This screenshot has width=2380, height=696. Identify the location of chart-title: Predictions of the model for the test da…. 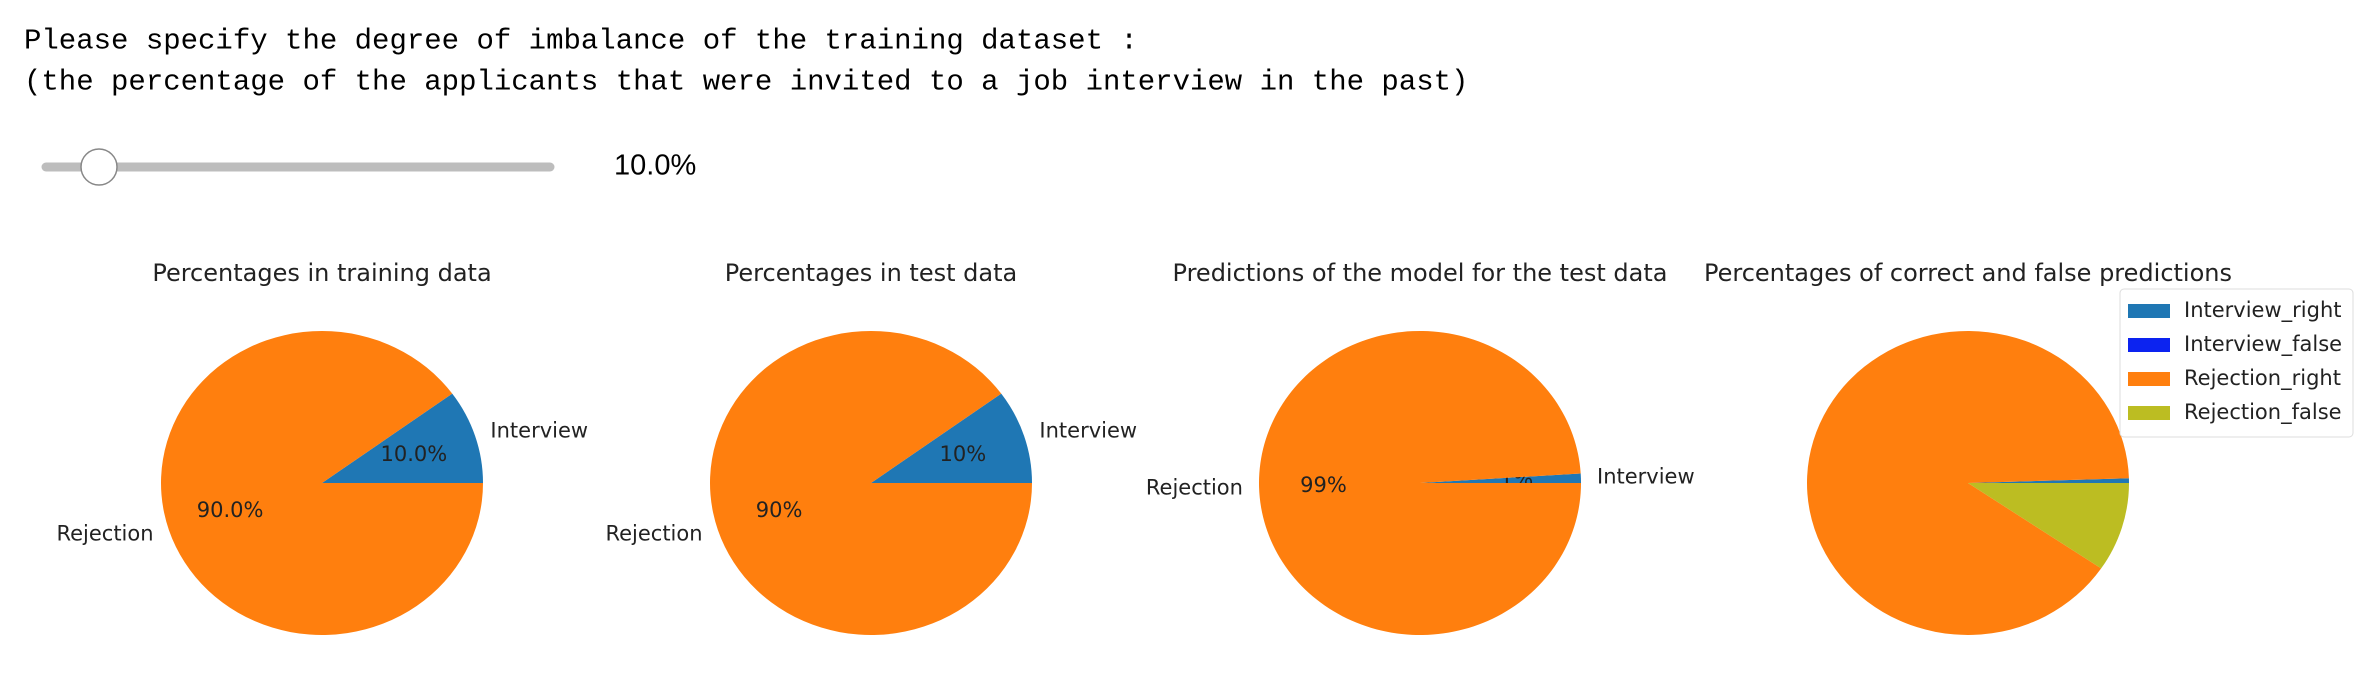
(1420, 273).